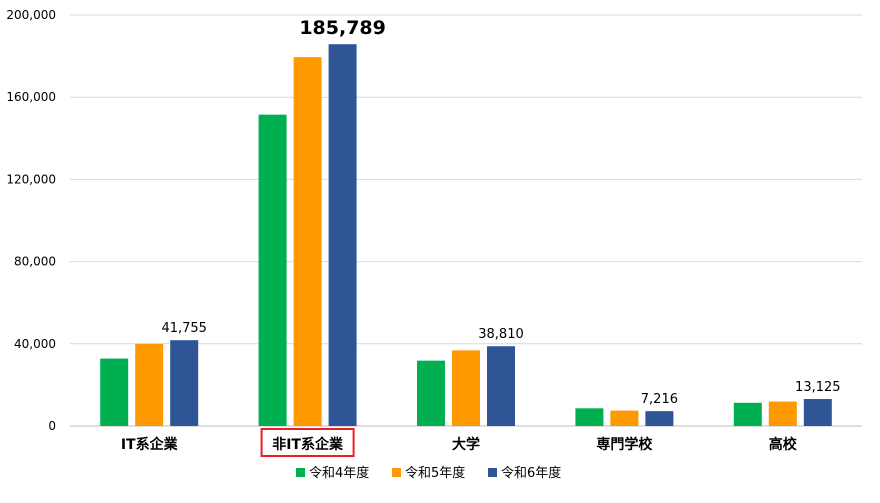 This screenshot has height=503, width=880. What do you see at coordinates (342, 28) in the screenshot?
I see `data-label: 185,789` at bounding box center [342, 28].